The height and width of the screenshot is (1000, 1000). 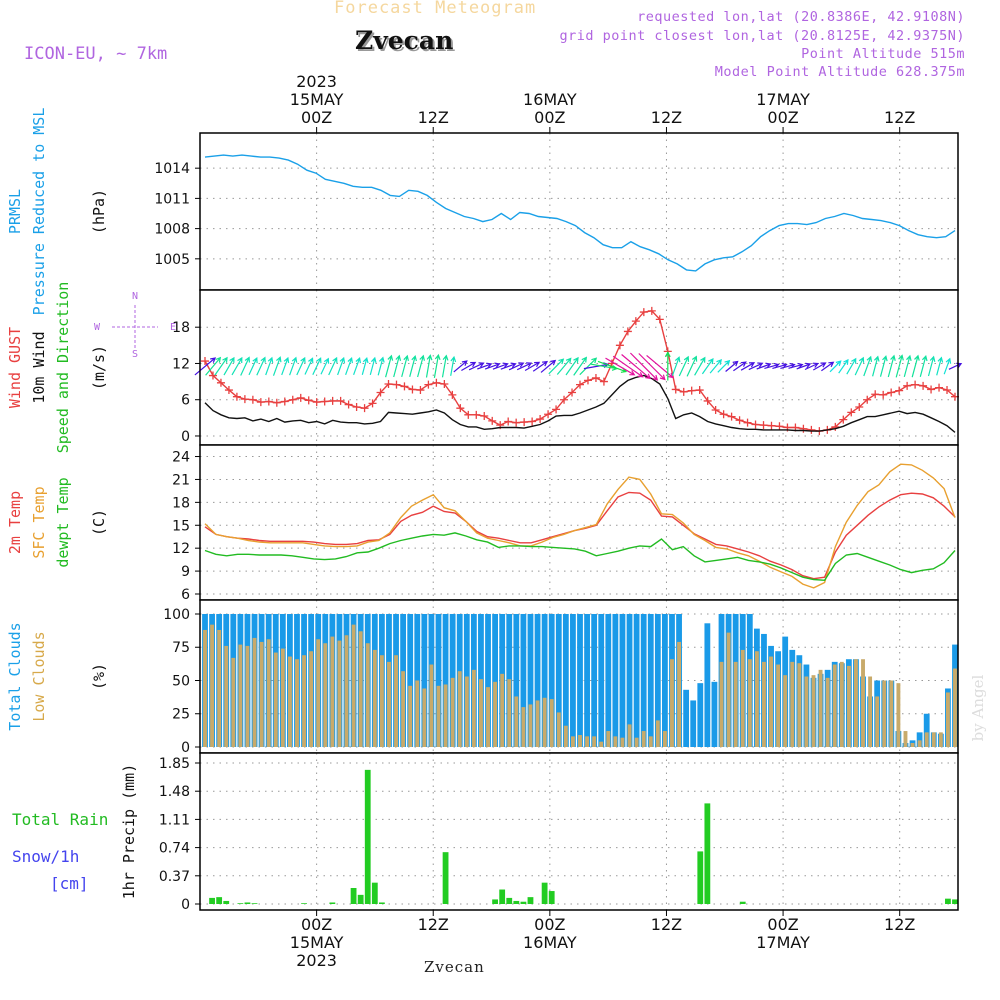 What do you see at coordinates (45, 856) in the screenshot?
I see `precip-legend-1: Snow/1h` at bounding box center [45, 856].